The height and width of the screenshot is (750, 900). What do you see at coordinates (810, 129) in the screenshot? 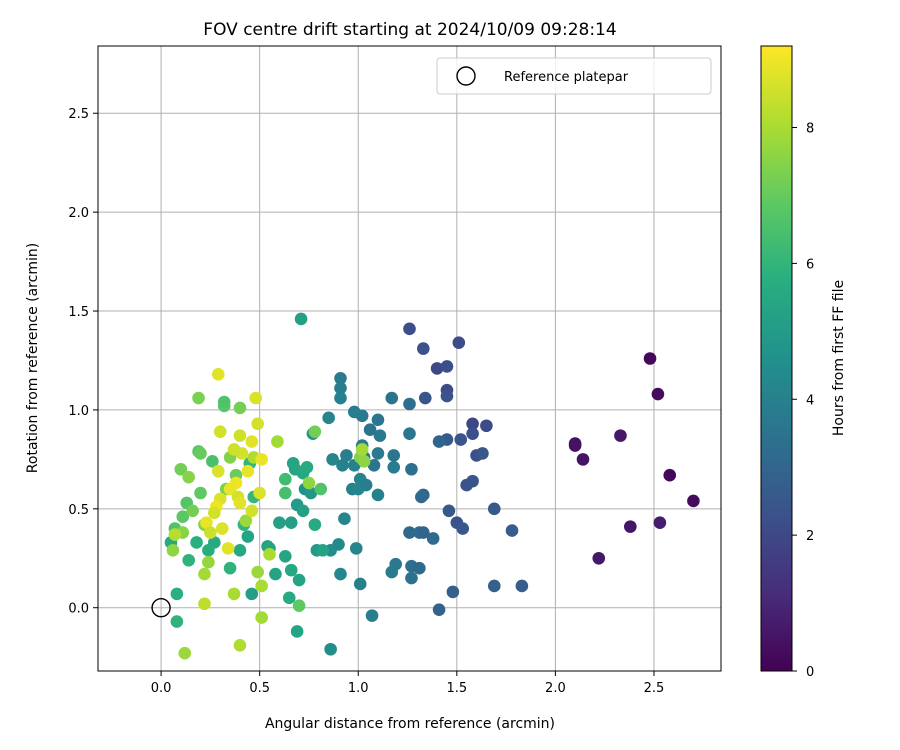
I see `colorbar-tick-label: 8` at bounding box center [810, 129].